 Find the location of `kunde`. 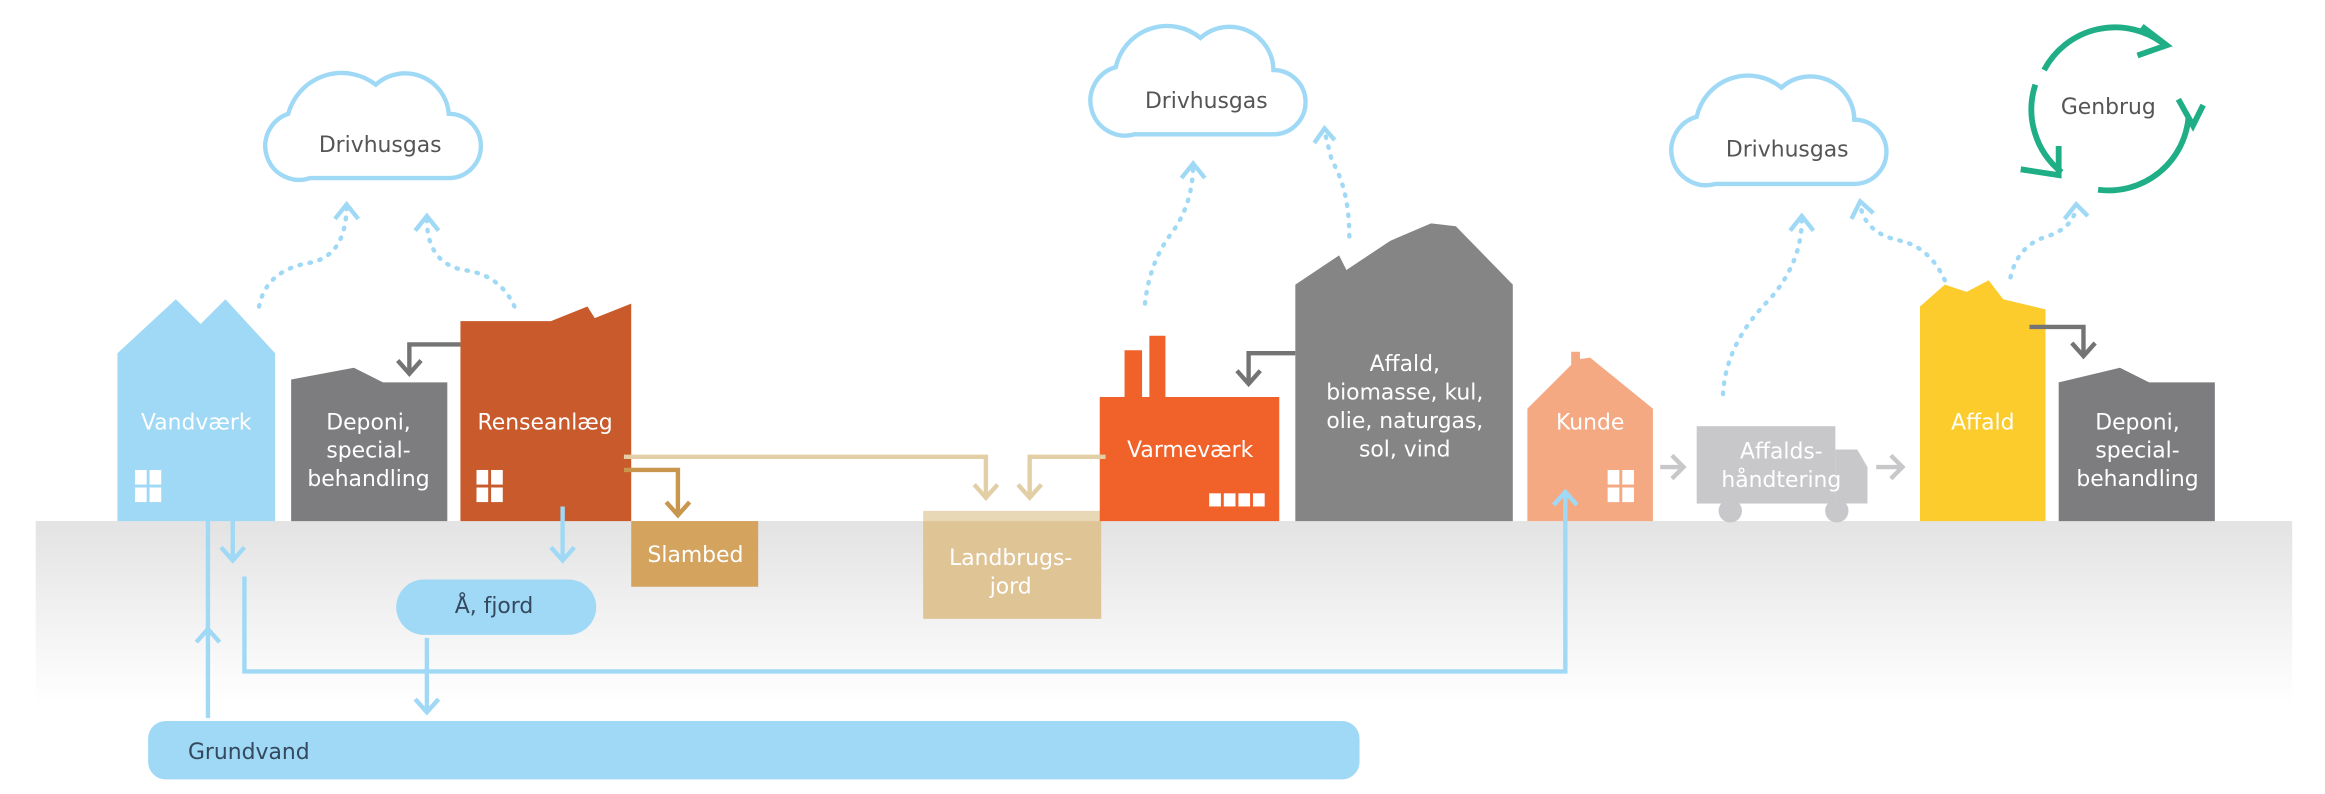

kunde is located at coordinates (1590, 436).